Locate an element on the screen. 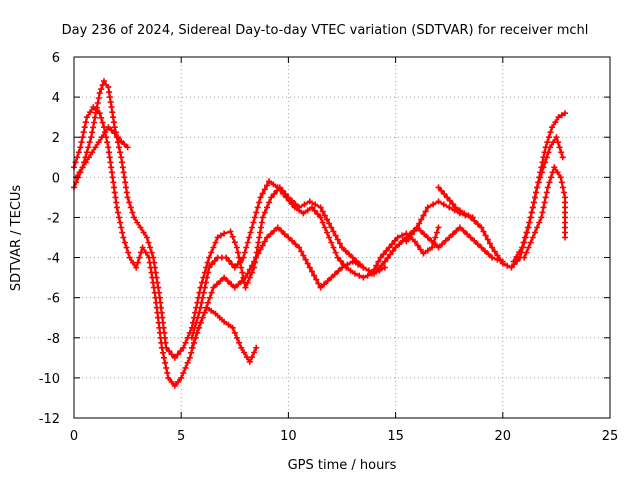  y-tick-label: 2 is located at coordinates (56, 138).